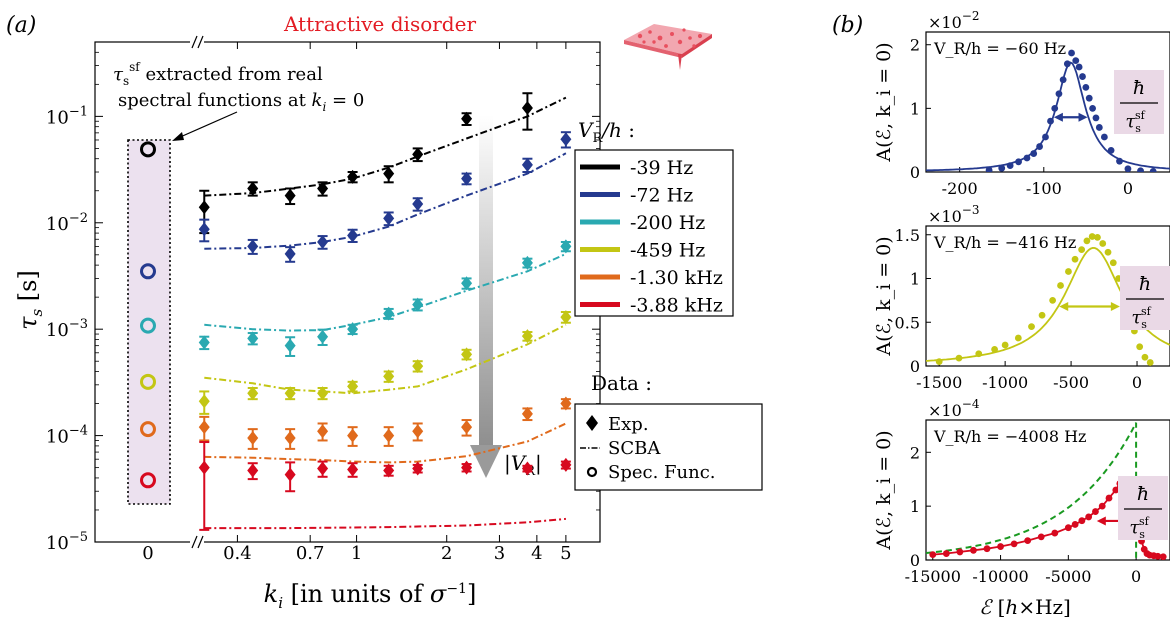  I want to click on legend-label: -39 Hz, so click(661, 168).